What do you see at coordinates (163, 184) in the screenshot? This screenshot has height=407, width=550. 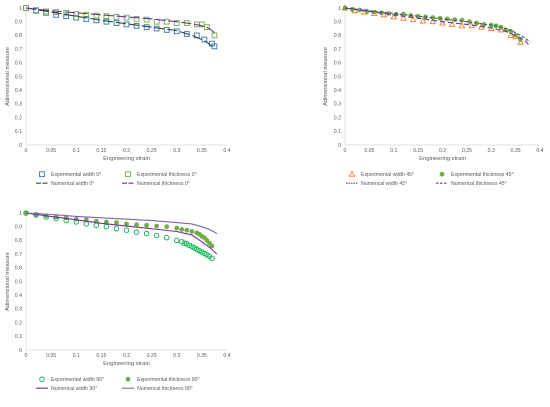 I see `legend-label: Numerical thickness 0°` at bounding box center [163, 184].